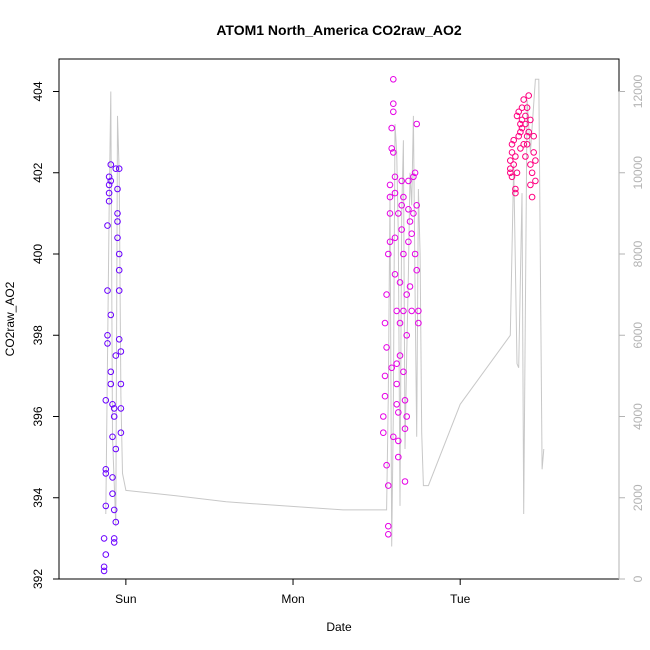  Describe the element at coordinates (638, 173) in the screenshot. I see `y2-tick-label: 10000` at that location.